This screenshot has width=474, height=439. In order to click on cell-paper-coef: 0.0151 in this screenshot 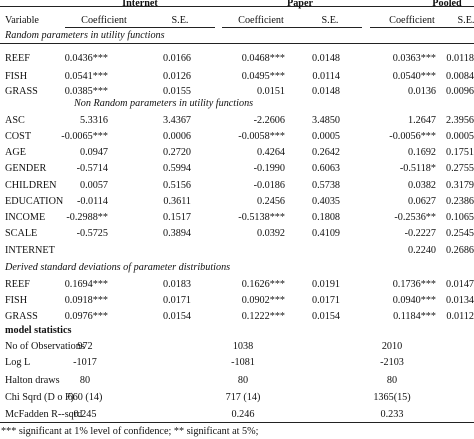, I will do `click(270, 91)`.